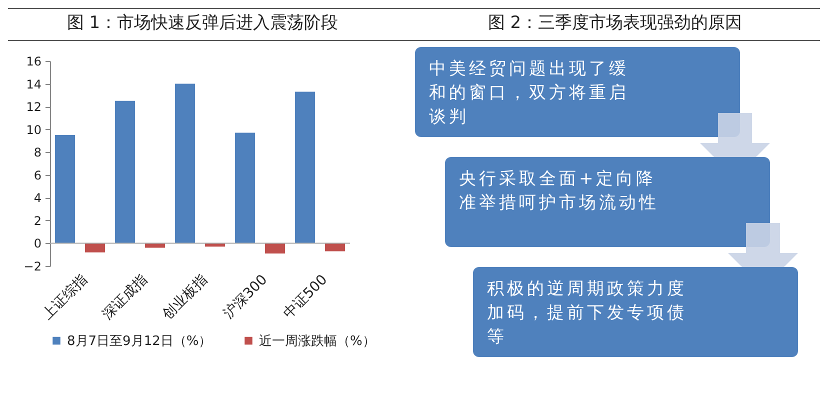 The height and width of the screenshot is (397, 830). What do you see at coordinates (34, 107) in the screenshot?
I see `y-tick-label: 12` at bounding box center [34, 107].